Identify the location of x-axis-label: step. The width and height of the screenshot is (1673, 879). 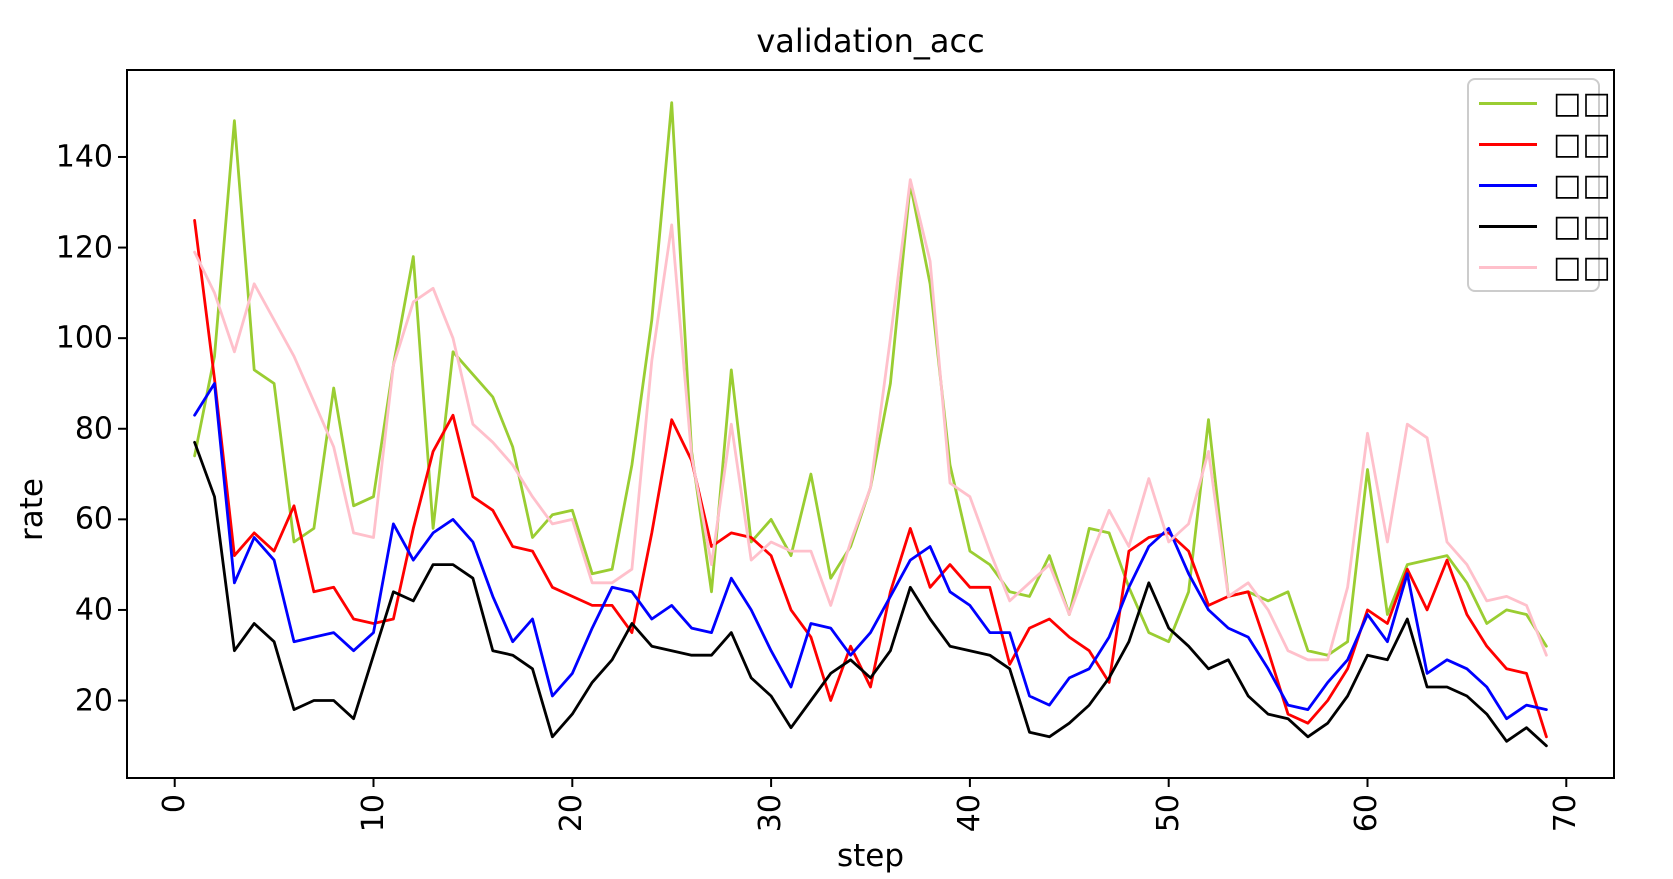
(870, 856).